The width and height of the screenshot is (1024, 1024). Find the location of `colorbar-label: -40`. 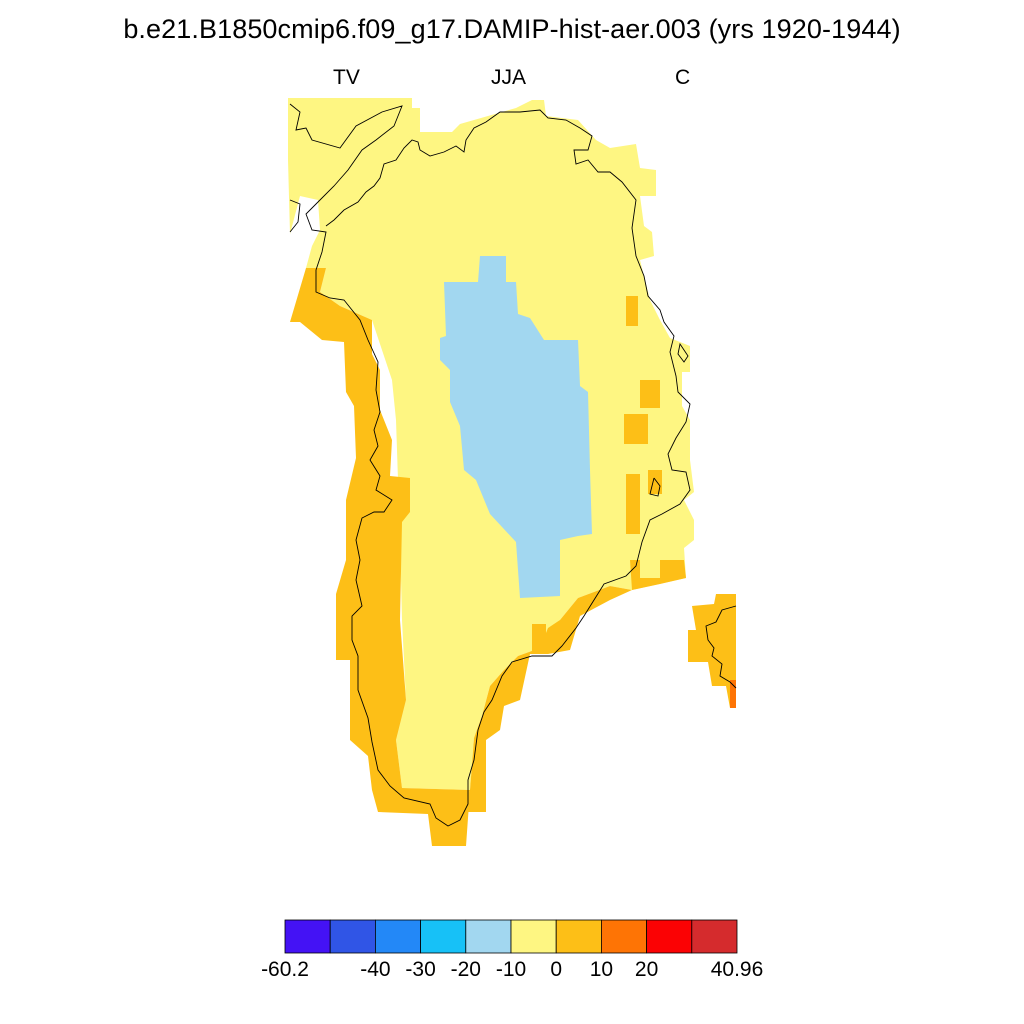

colorbar-label: -40 is located at coordinates (375, 969).